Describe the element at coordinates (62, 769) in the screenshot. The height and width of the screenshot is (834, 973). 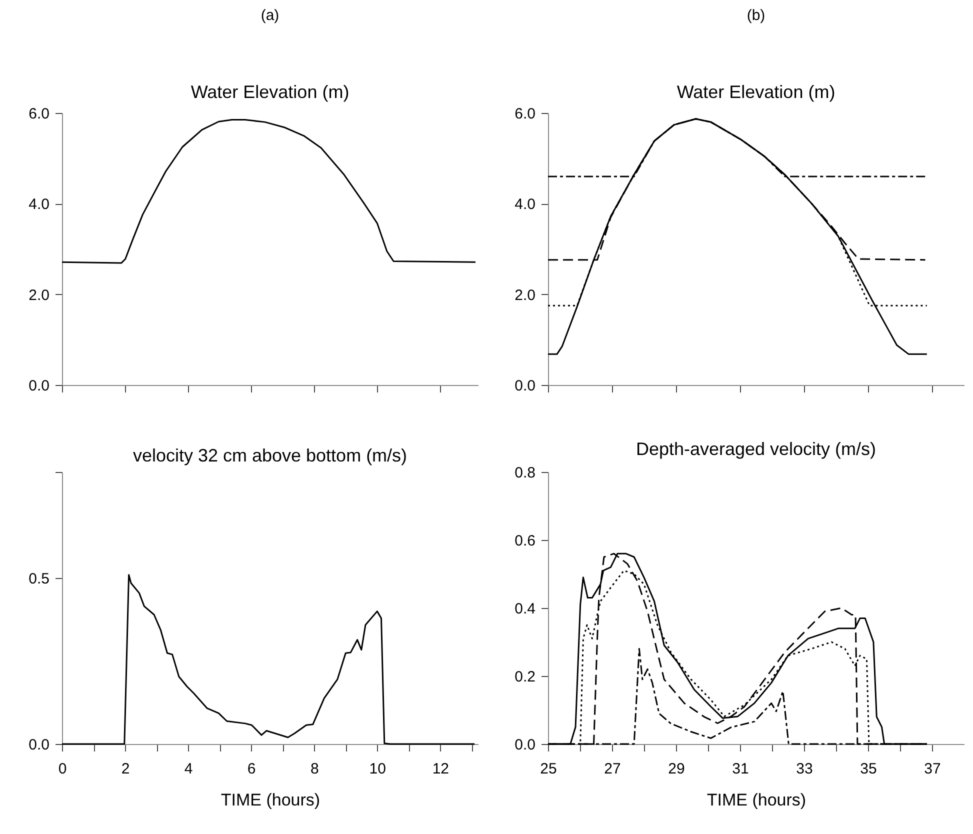
I see `x-tick-label: 0` at that location.